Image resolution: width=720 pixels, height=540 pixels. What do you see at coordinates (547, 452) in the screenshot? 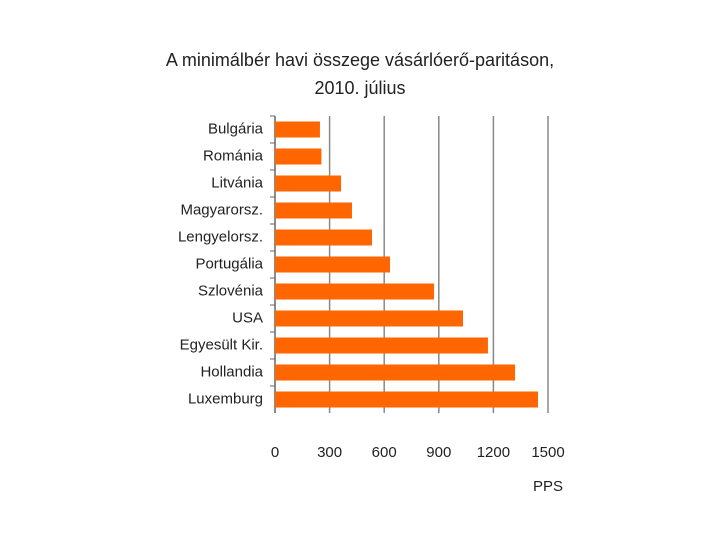
I see `x-tick-label: 1500` at bounding box center [547, 452].